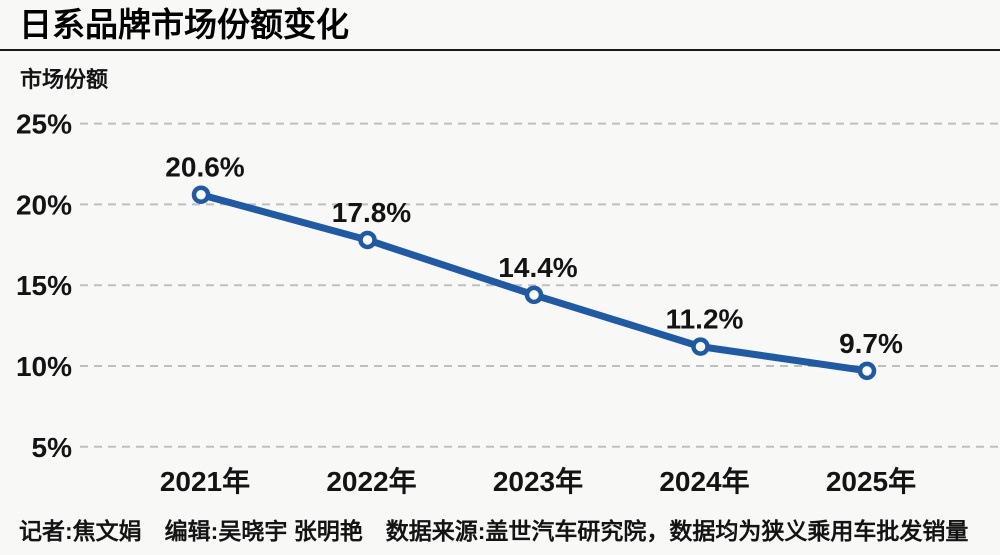 This screenshot has height=555, width=1000. I want to click on x-axis-label: 2022年, so click(371, 481).